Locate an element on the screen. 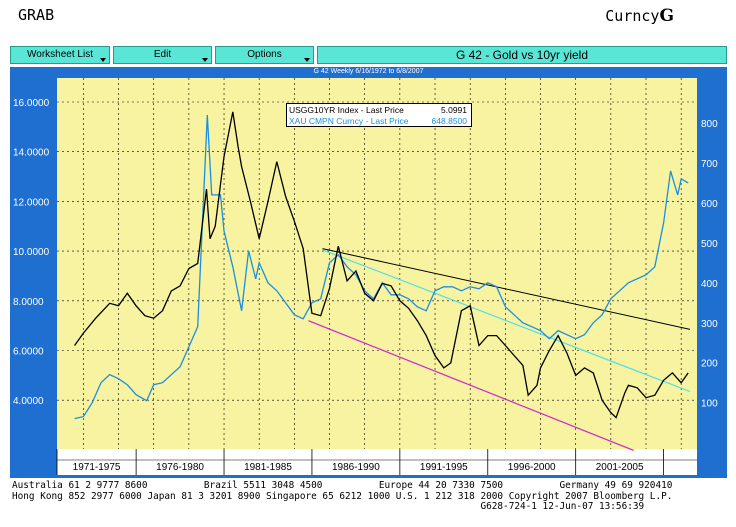 The image size is (736, 527). legend-value: 5.0991 is located at coordinates (454, 110).